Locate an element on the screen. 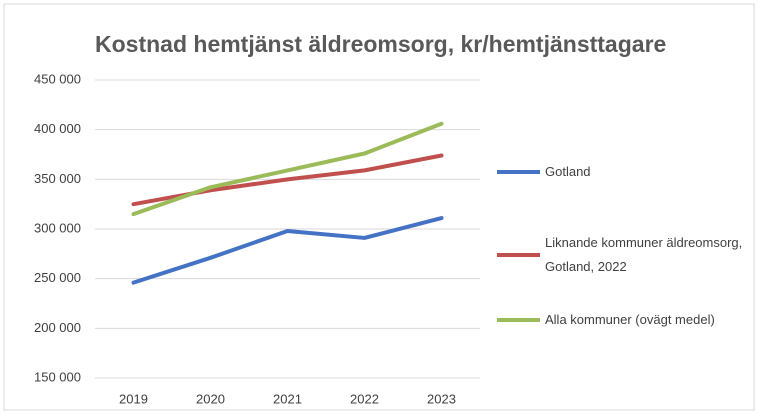  y-tick-label: 350 000 is located at coordinates (57, 178).